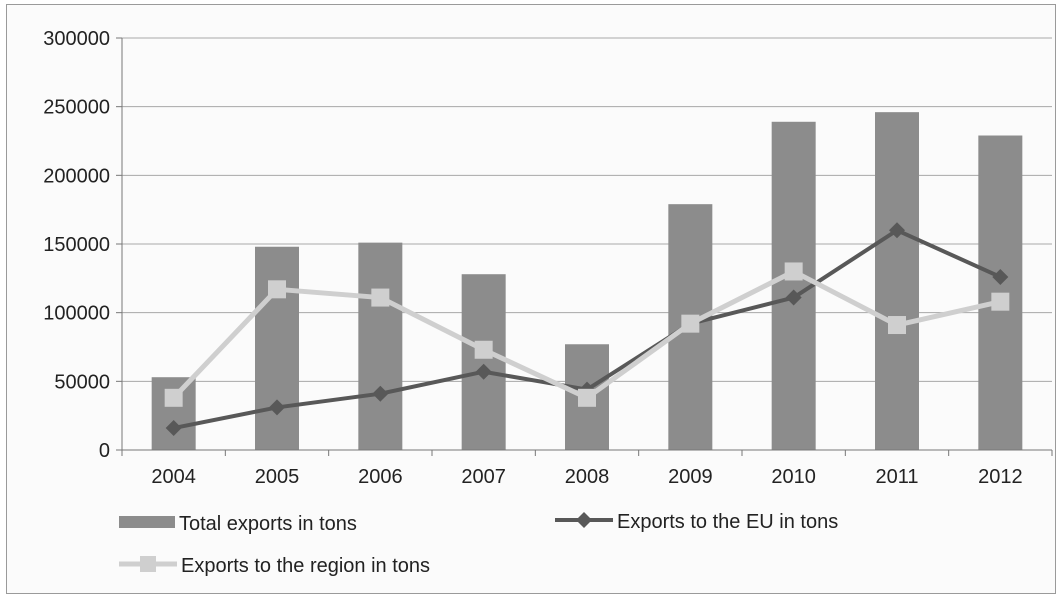 This screenshot has height=602, width=1063. Describe the element at coordinates (483, 477) in the screenshot. I see `x-tick-label: 2007` at that location.